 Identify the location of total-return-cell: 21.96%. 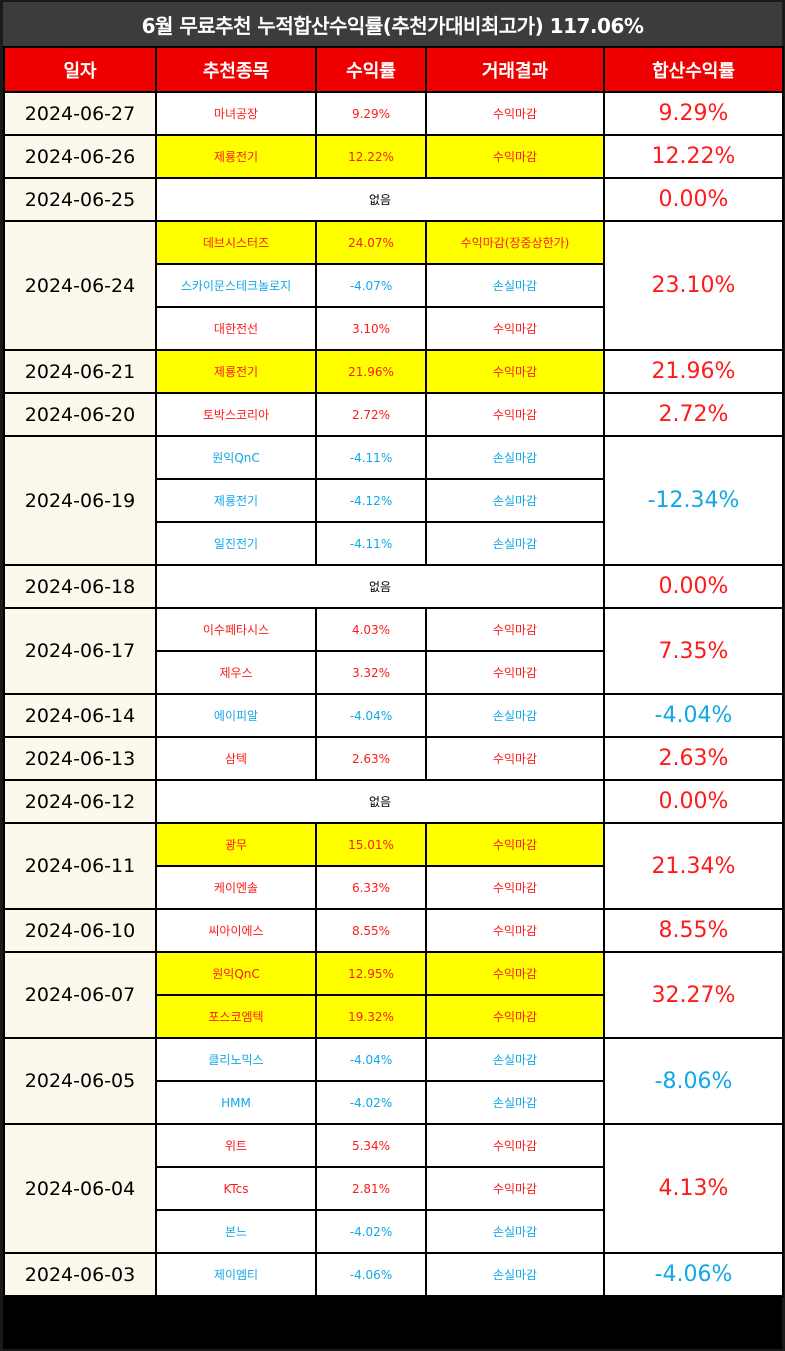
(693, 371).